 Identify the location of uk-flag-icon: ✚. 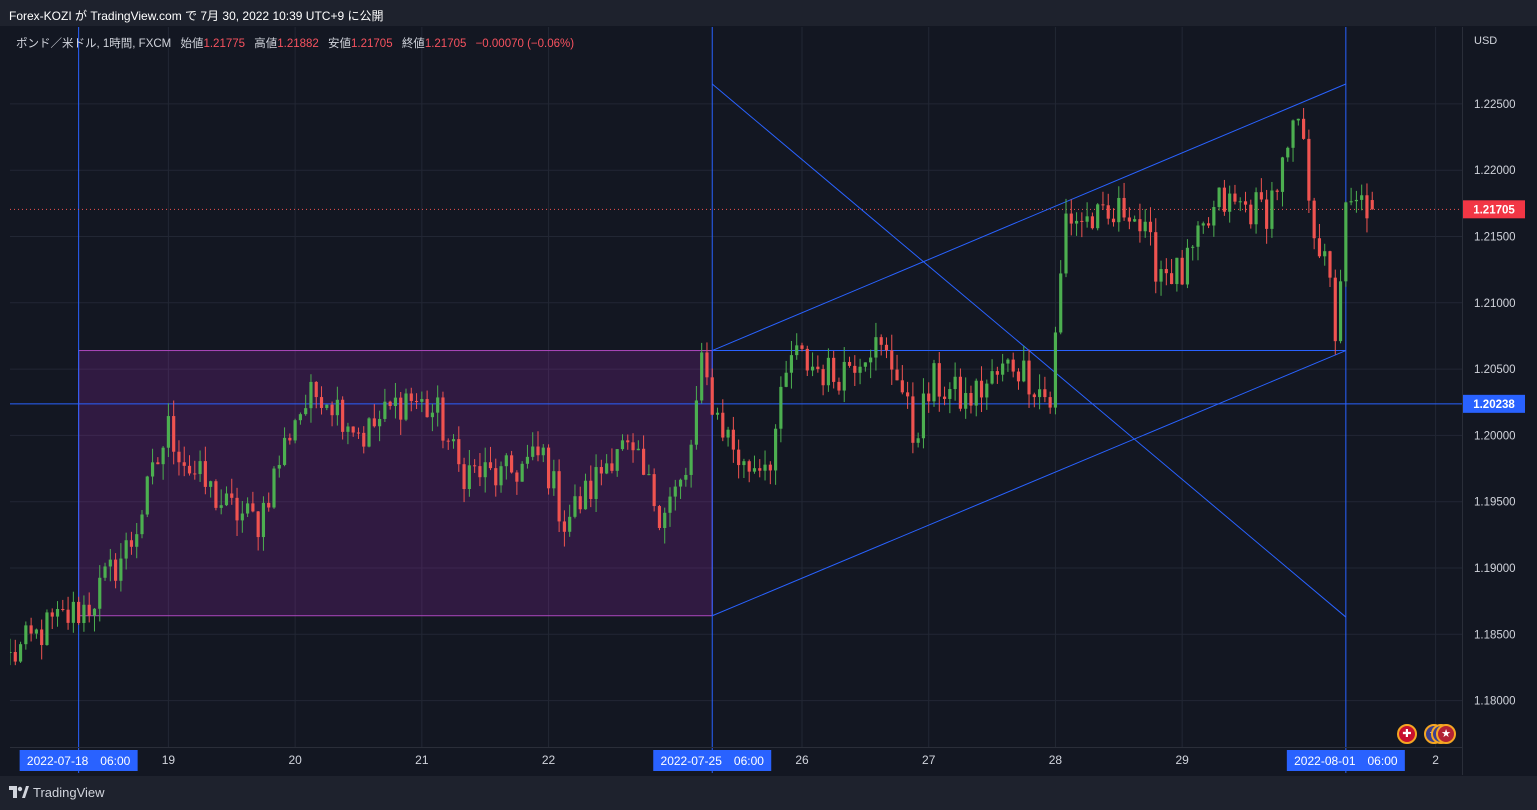
(1407, 734).